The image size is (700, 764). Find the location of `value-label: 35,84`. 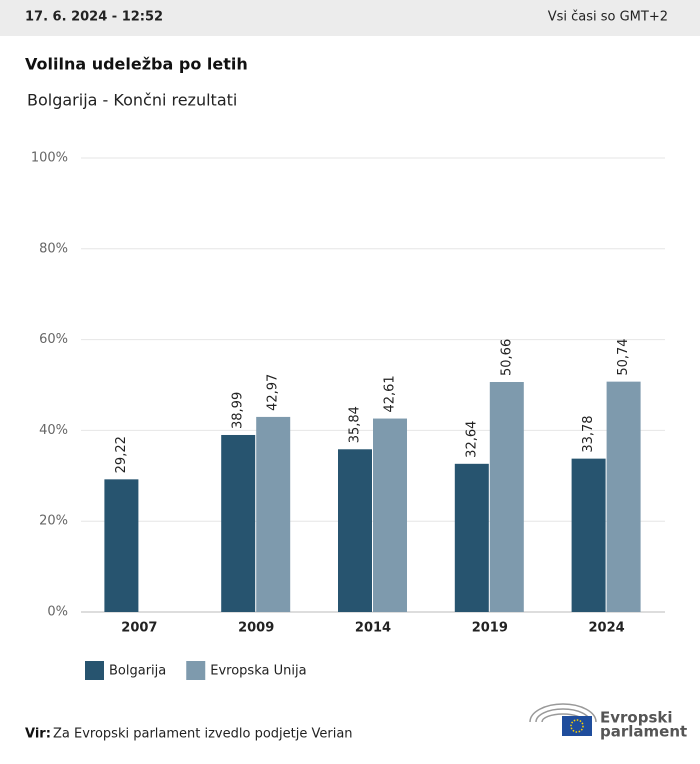

value-label: 35,84 is located at coordinates (355, 424).